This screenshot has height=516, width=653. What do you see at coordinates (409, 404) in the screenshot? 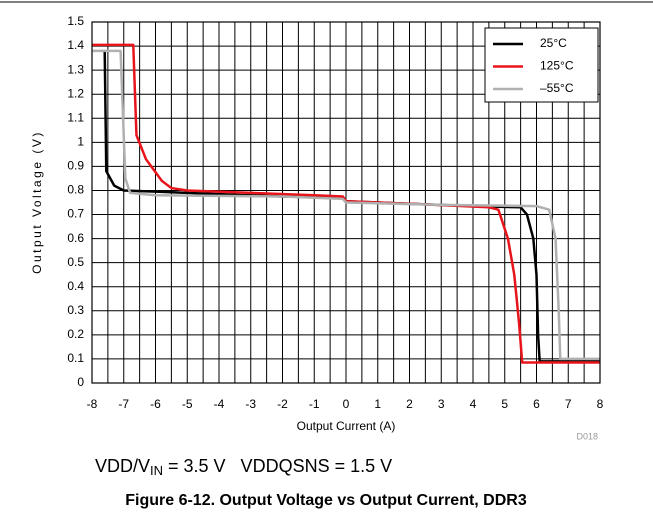
I see `x-tick-label: 2` at bounding box center [409, 404].